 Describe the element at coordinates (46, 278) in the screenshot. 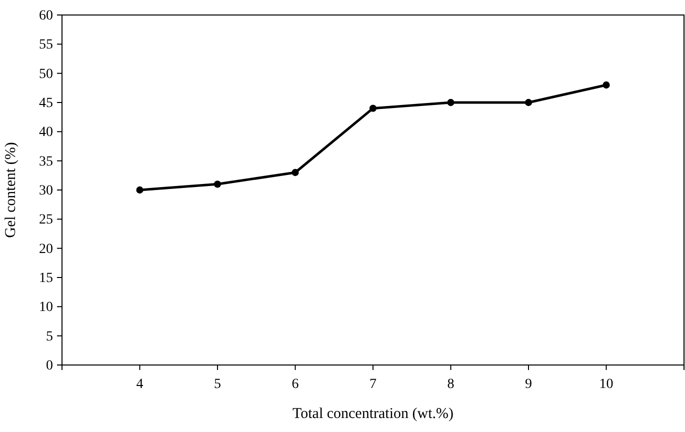

I see `y-tick-label: 15` at that location.